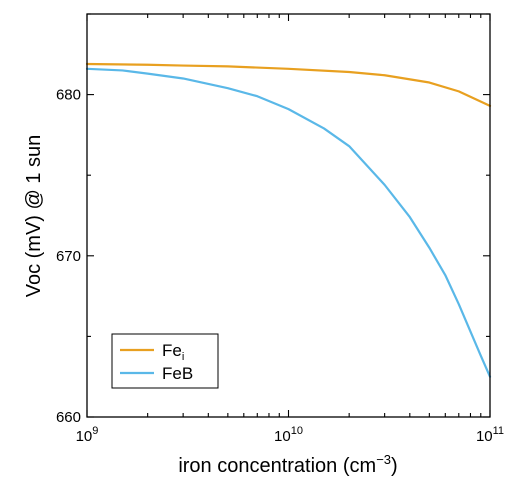 Image resolution: width=507 pixels, height=479 pixels. I want to click on series-line-fei, so click(288, 84).